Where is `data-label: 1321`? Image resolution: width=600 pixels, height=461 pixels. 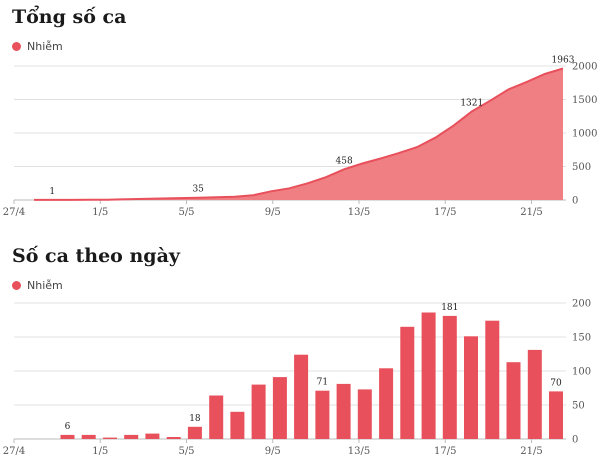 data-label: 1321 is located at coordinates (471, 103).